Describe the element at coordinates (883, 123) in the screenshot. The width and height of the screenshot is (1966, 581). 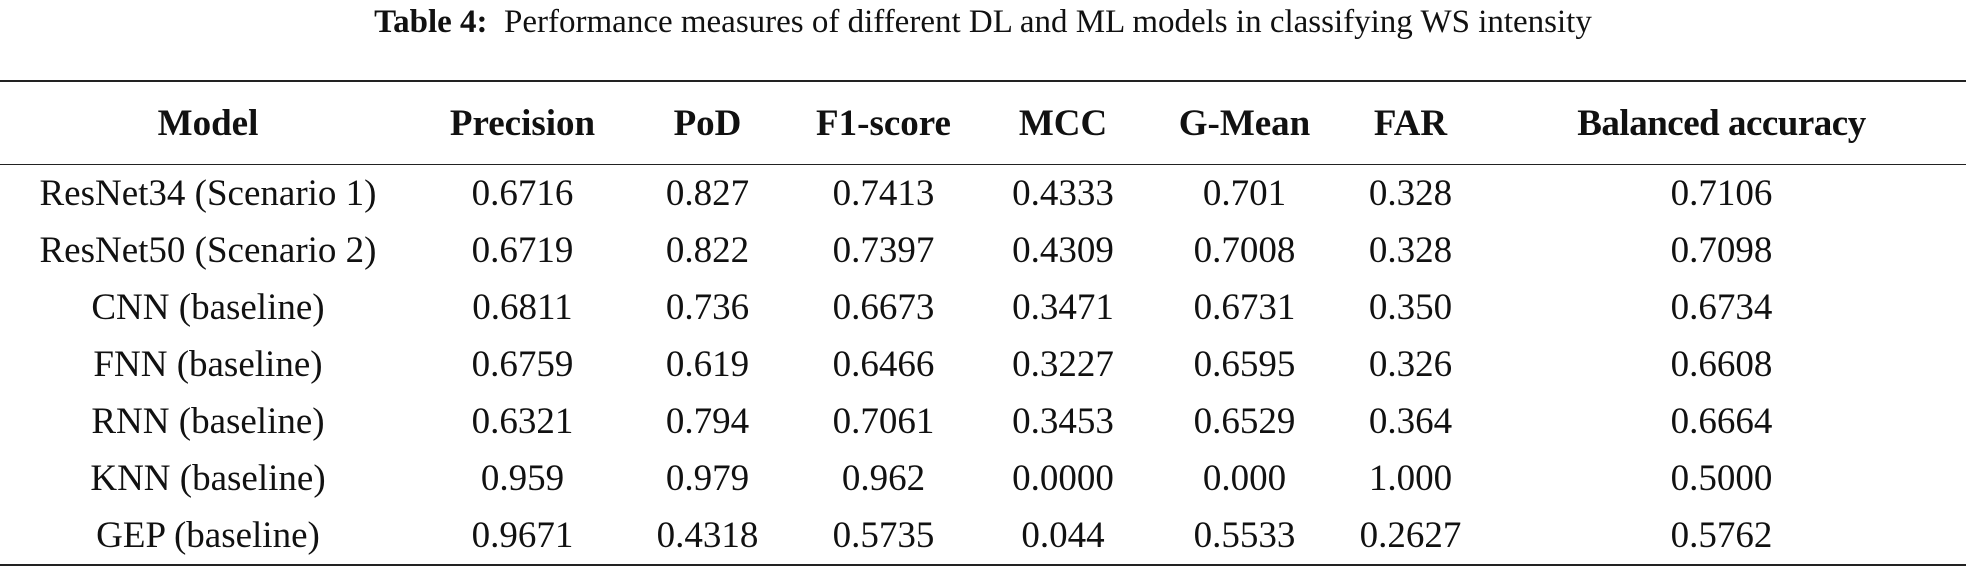
I see `header-f1-score: F1-score` at that location.